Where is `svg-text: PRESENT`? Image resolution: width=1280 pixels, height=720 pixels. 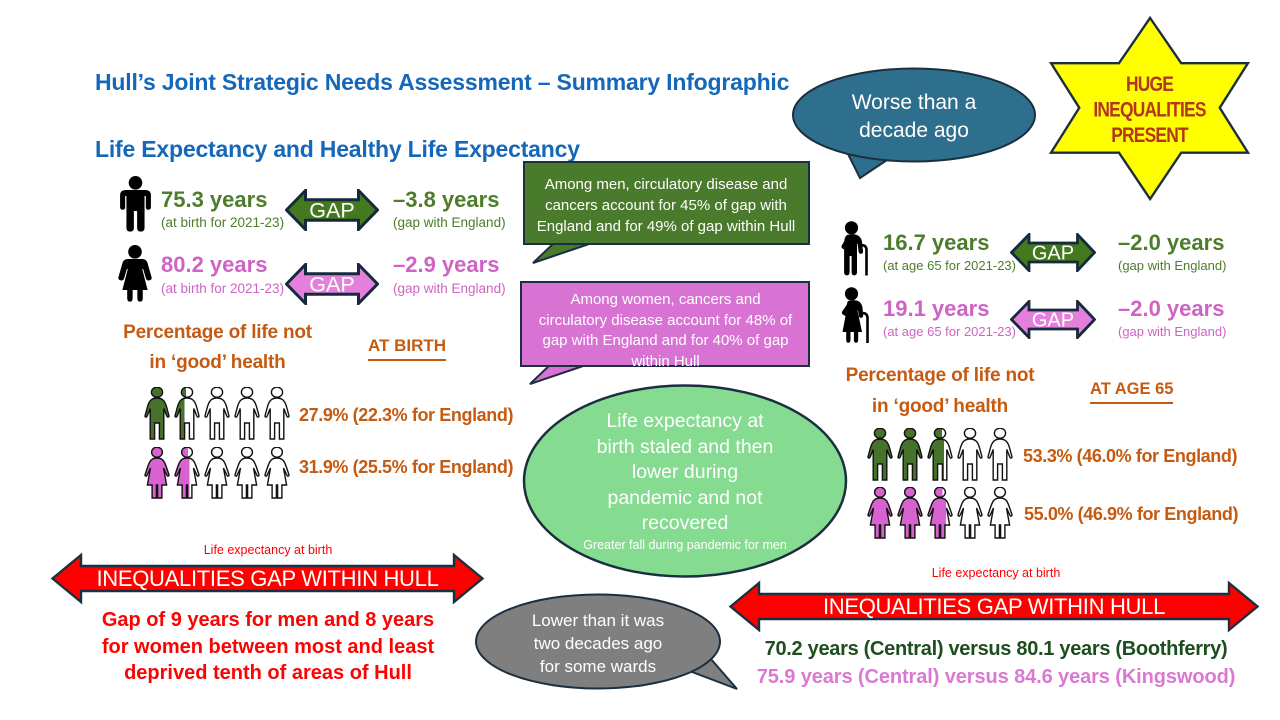 svg-text: PRESENT is located at coordinates (1150, 135).